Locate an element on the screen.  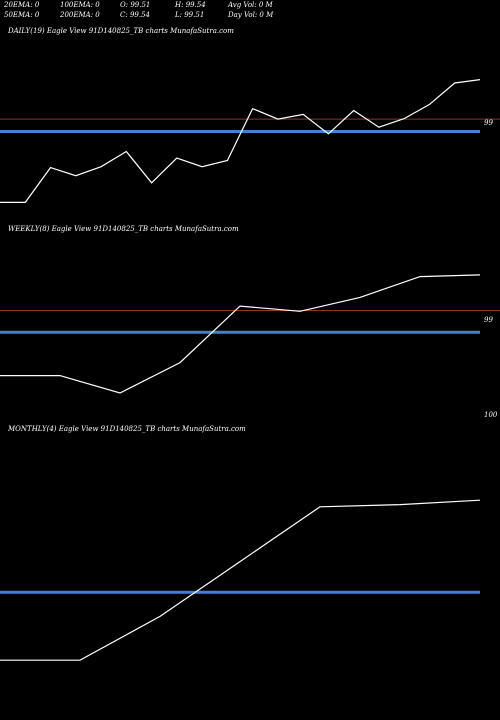
stat-high: H: 99.54 is located at coordinates (190, 5).